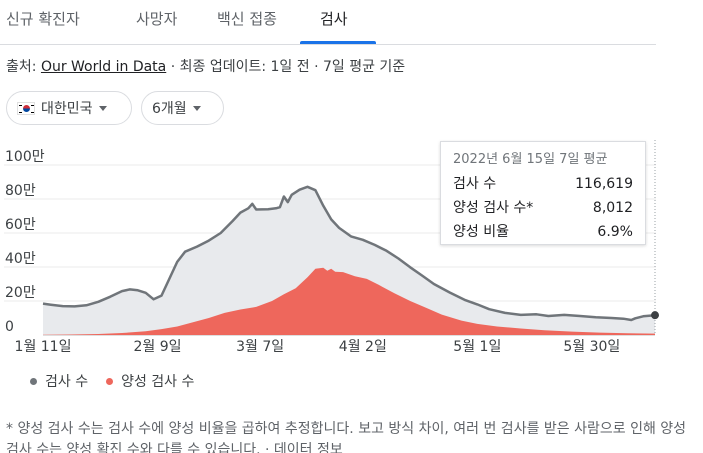 Image resolution: width=703 pixels, height=453 pixels. What do you see at coordinates (363, 347) in the screenshot?
I see `x-tick-label: 4월 2일` at bounding box center [363, 347].